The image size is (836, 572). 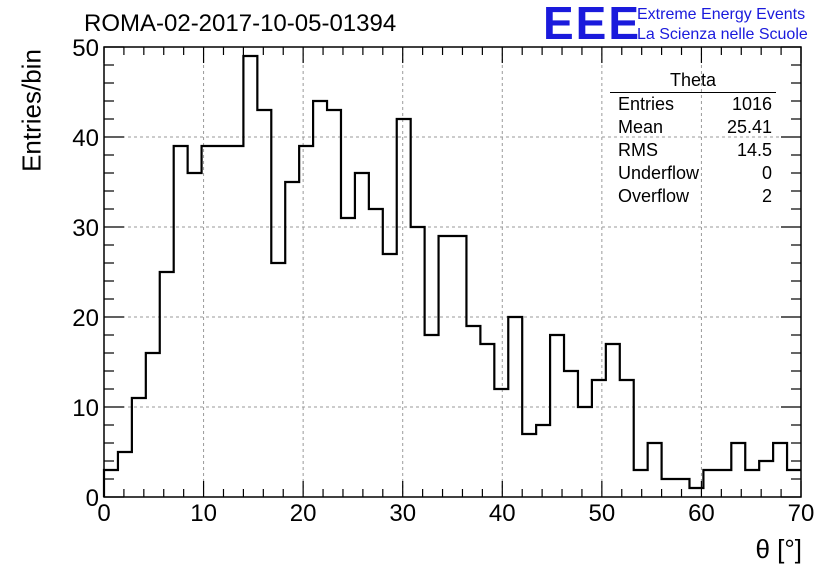 What do you see at coordinates (641, 127) in the screenshot?
I see `stats-label: Mean` at bounding box center [641, 127].